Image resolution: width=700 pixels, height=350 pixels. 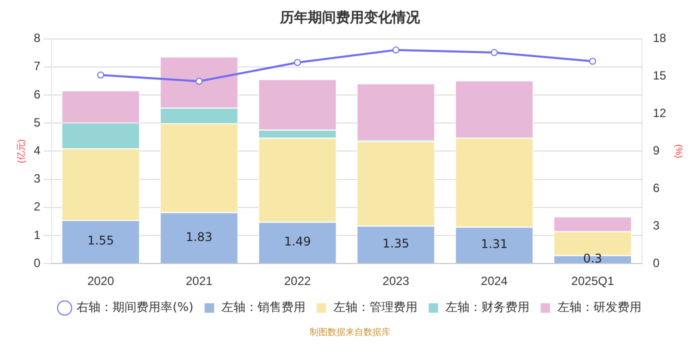 What do you see at coordinates (375, 307) in the screenshot?
I see `legend-label: 左轴：管理费用` at bounding box center [375, 307].